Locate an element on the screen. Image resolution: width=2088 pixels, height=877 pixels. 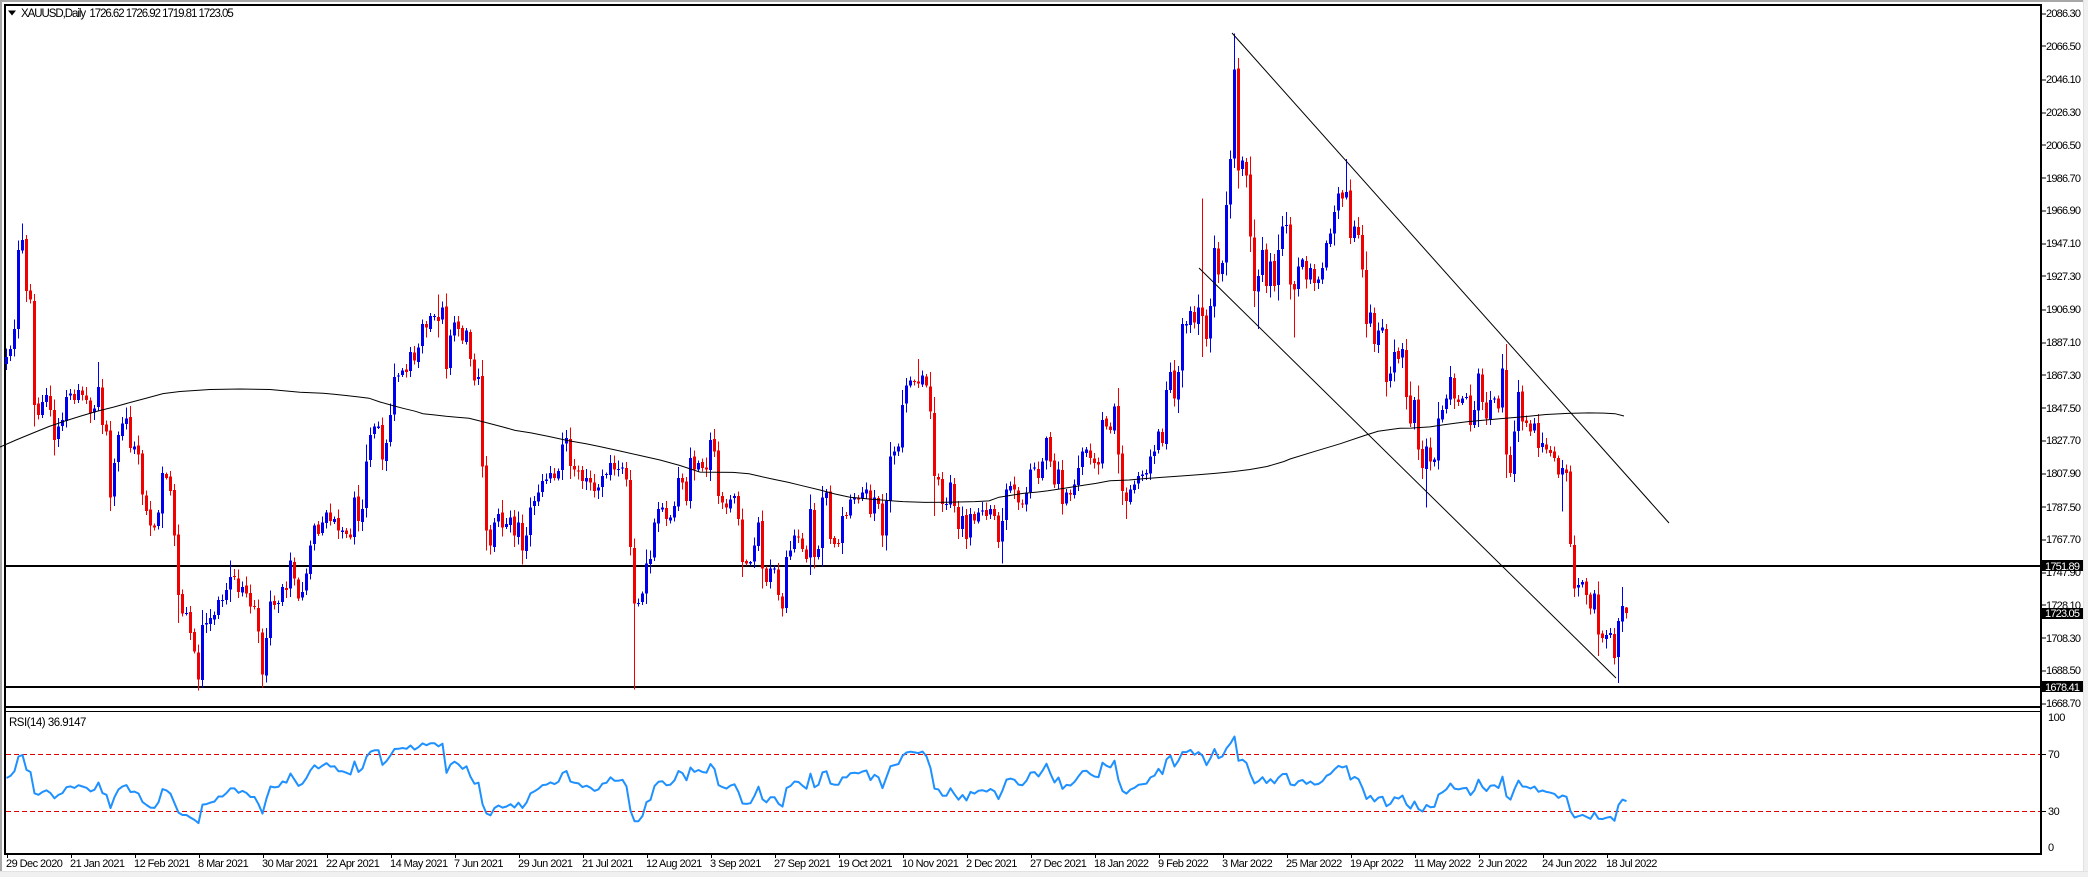
svg-text: 2 Jun 2022 is located at coordinates (1502, 864).